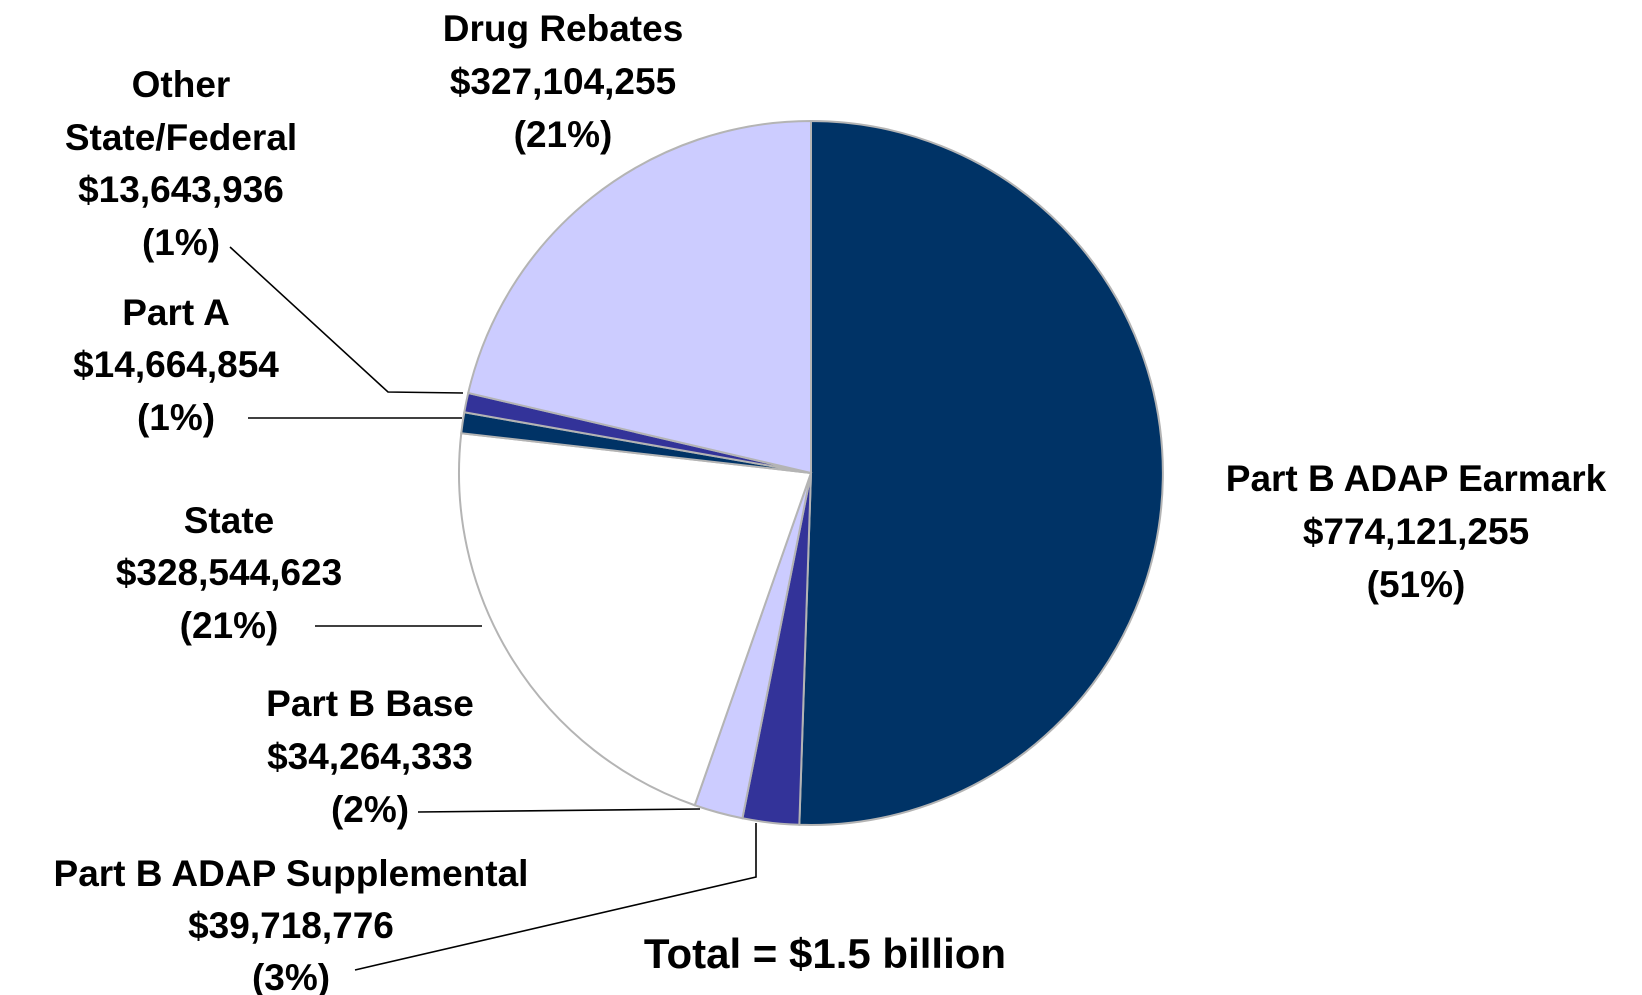  I want to click on label-other-state-federal-name-line1: Other, so click(181, 84).